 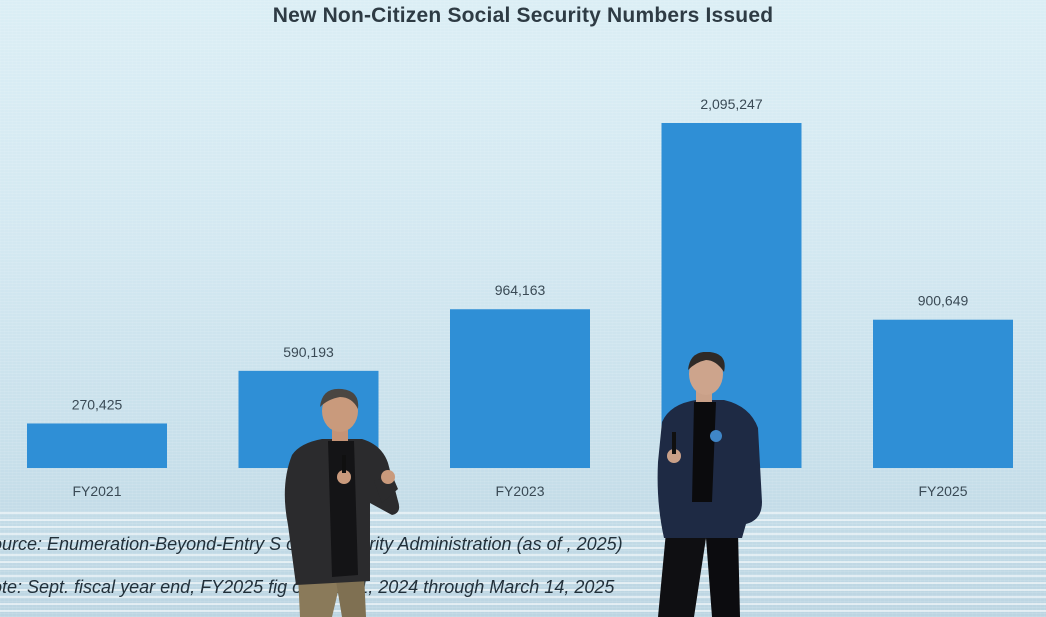 What do you see at coordinates (942, 491) in the screenshot?
I see `category-label-fy2025: FY2025` at bounding box center [942, 491].